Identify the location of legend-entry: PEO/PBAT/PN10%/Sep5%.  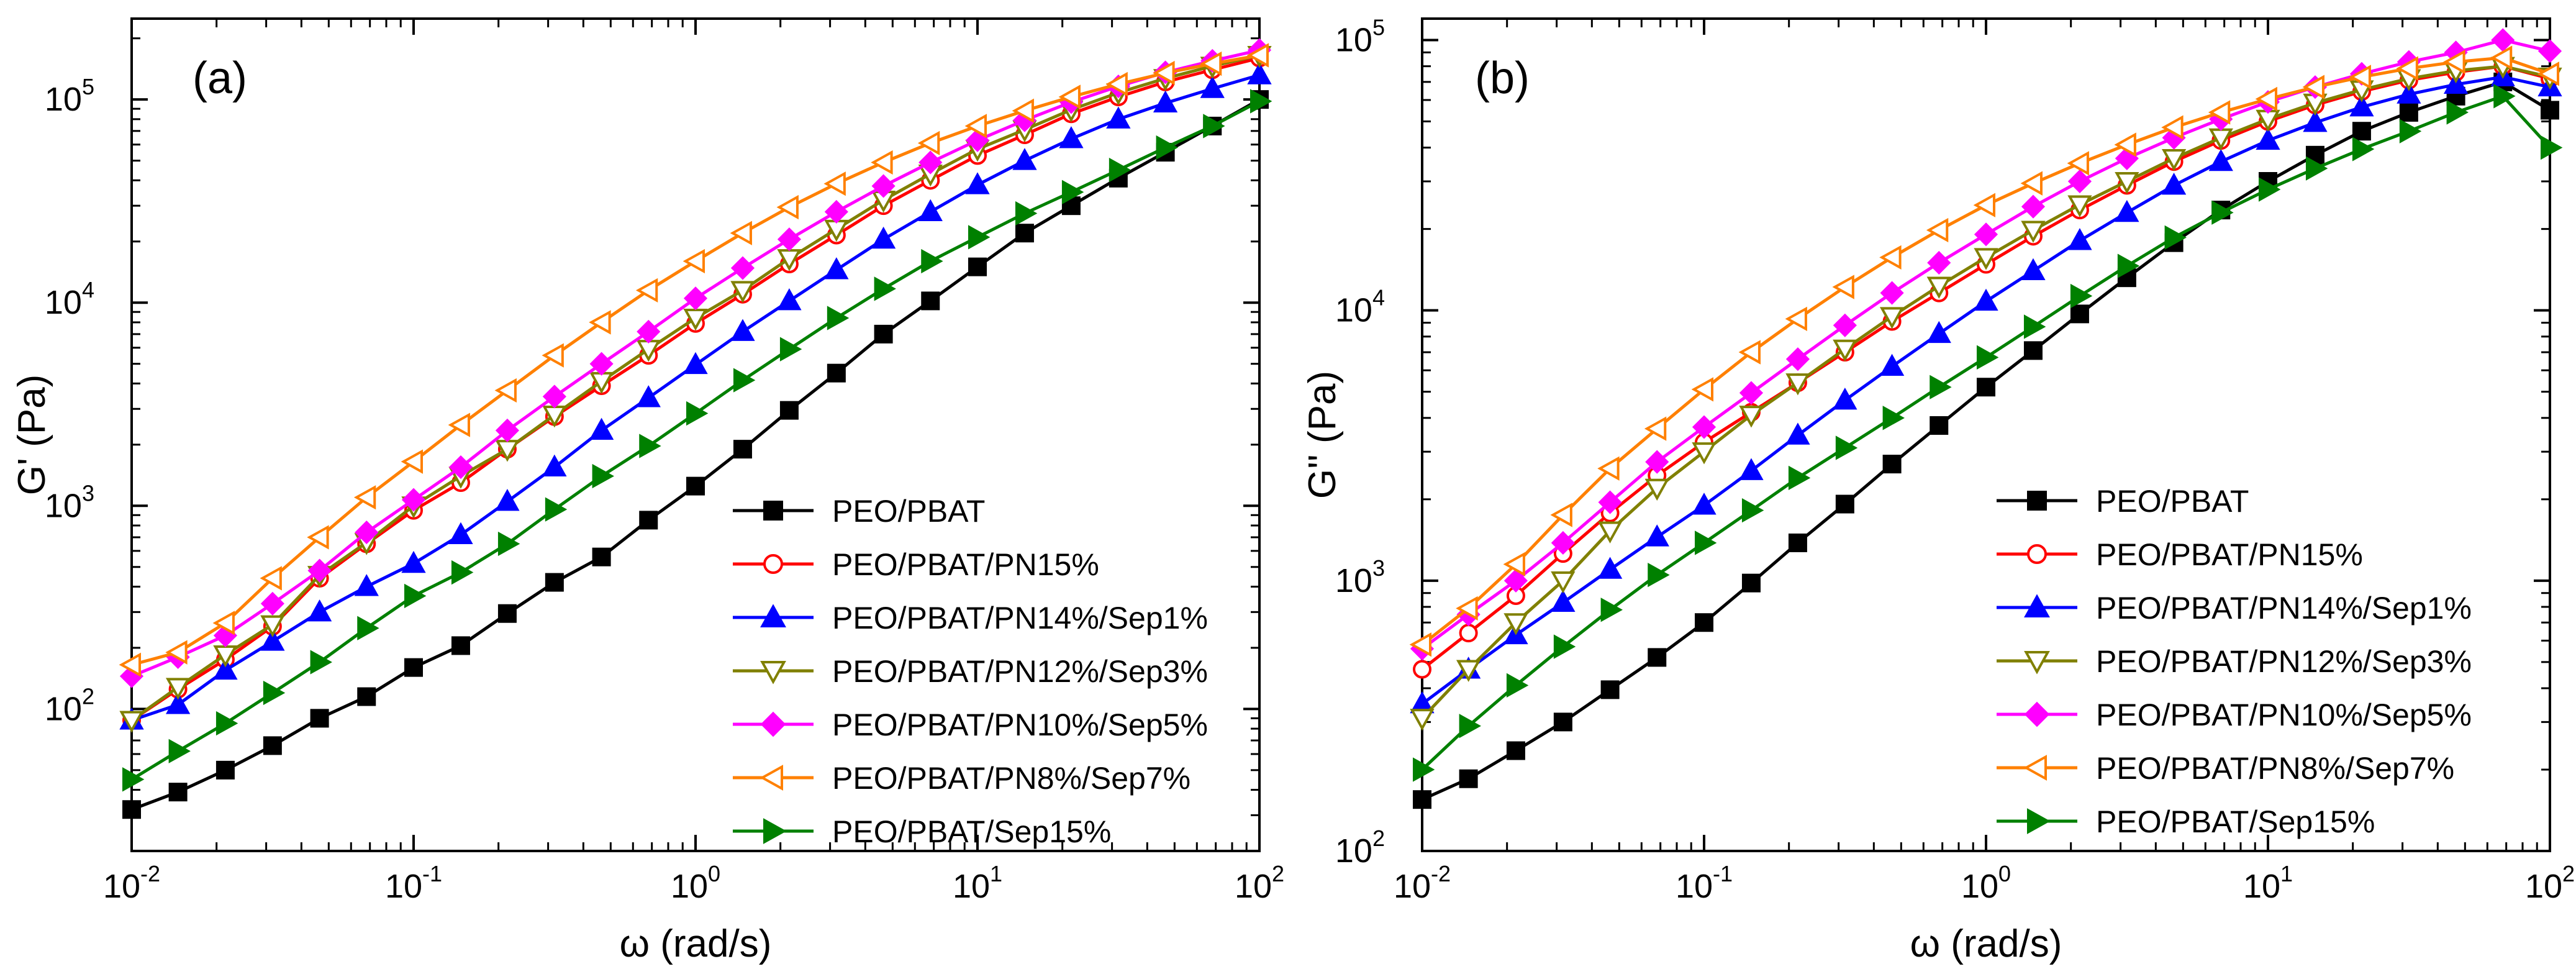
(970, 724).